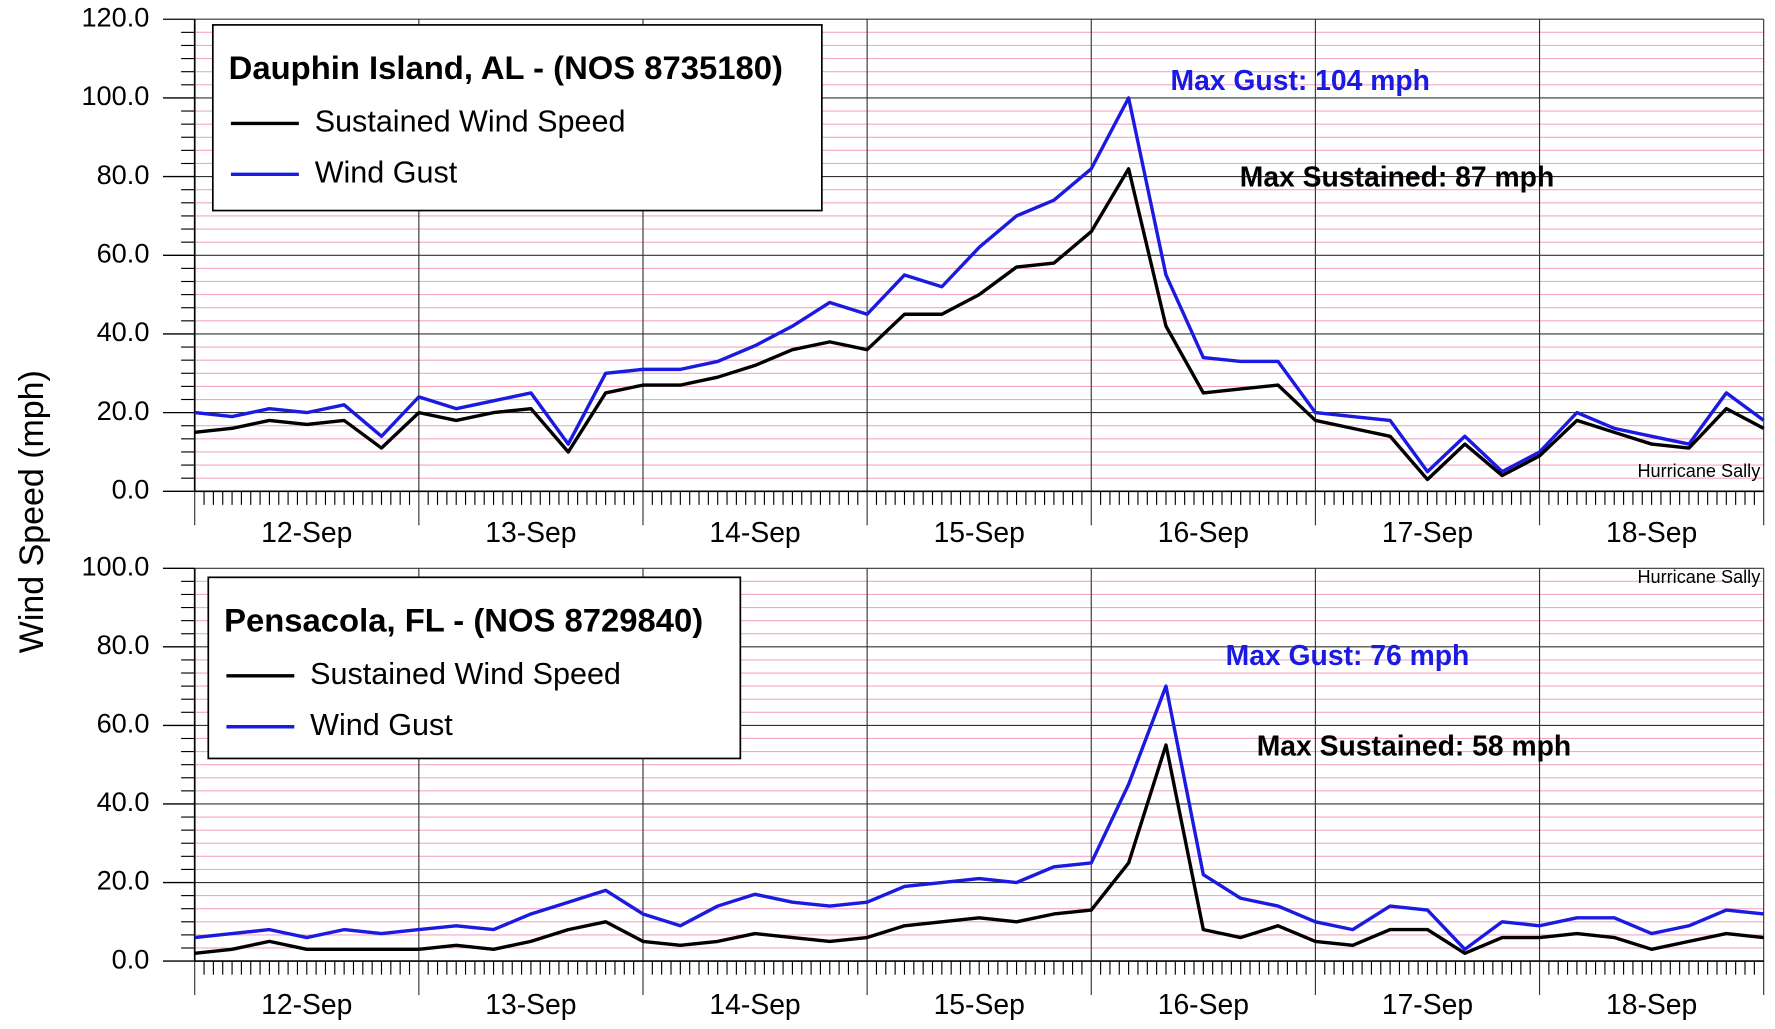 The height and width of the screenshot is (1029, 1775). I want to click on legend-title: Dauphin Island, AL - (NOS 8735180), so click(506, 67).